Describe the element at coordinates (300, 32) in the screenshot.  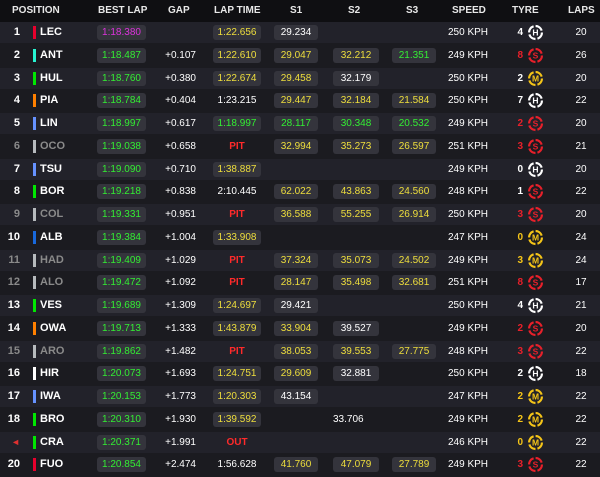
I see `table-row: 1 LEC 1:18.380 1:22.656 29.234 250 KPH 4 H 20` at that location.